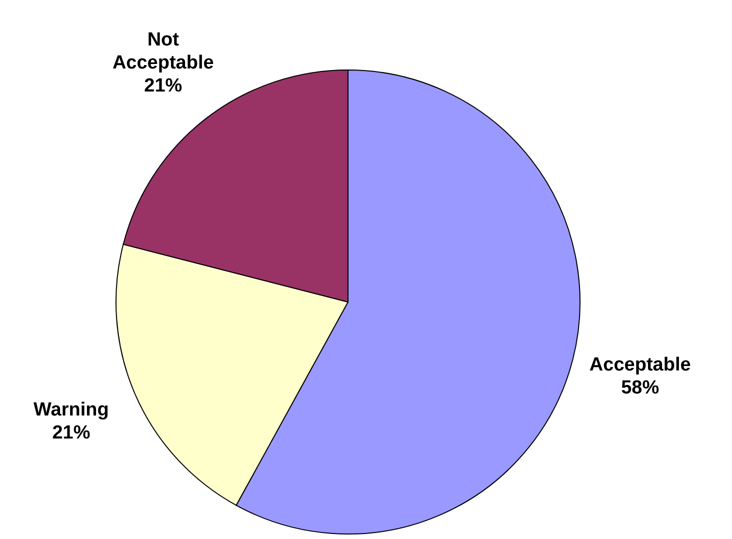  Describe the element at coordinates (640, 388) in the screenshot. I see `data-label: 58%` at that location.